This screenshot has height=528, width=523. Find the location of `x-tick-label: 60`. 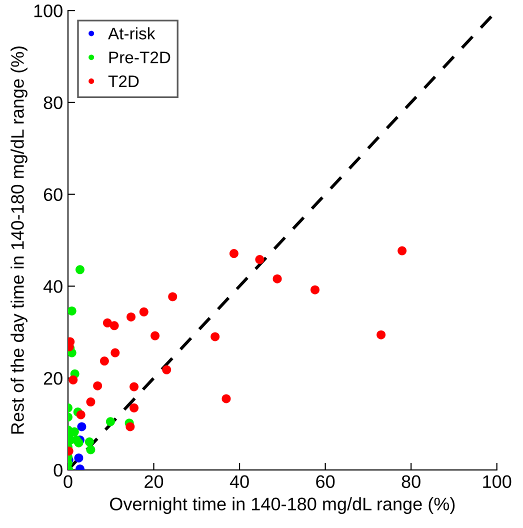

x-tick-label: 60 is located at coordinates (325, 481).